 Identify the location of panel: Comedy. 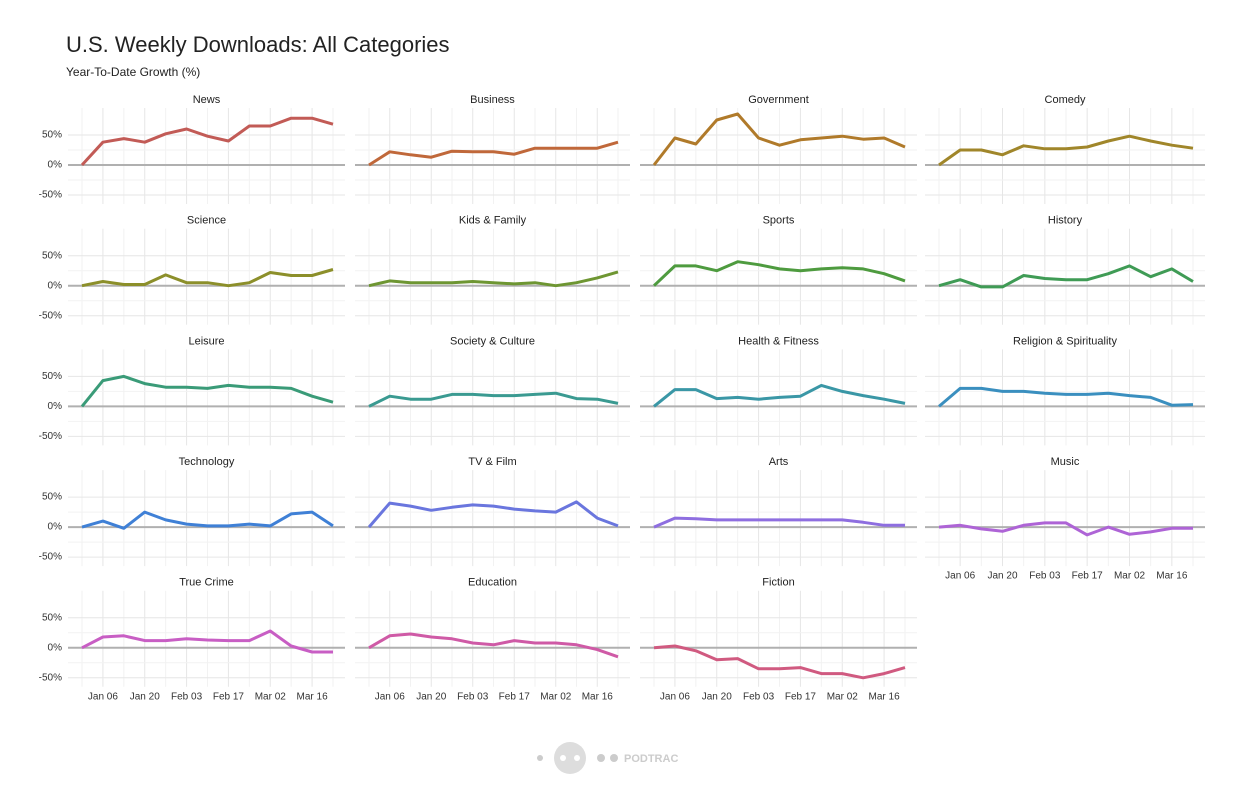
(1065, 149).